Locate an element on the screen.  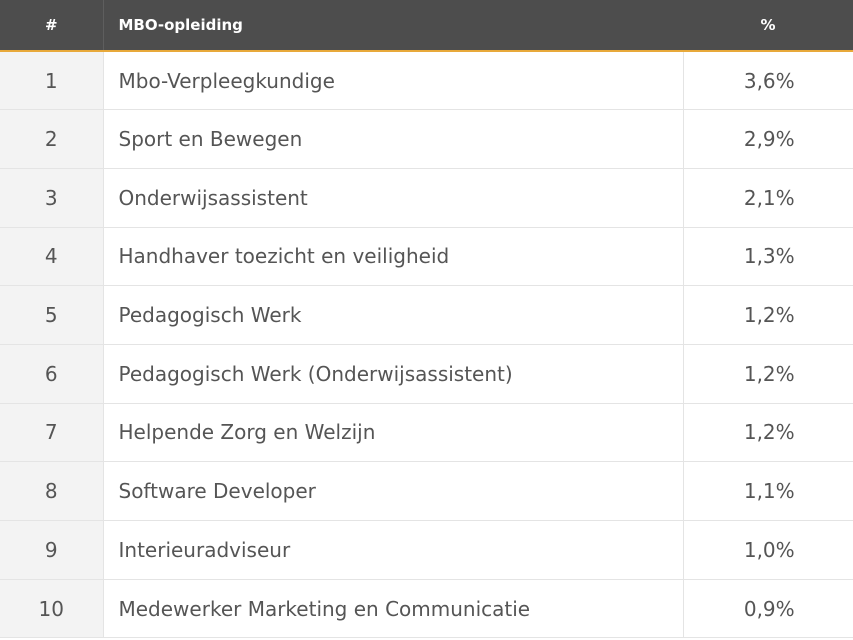
rank-cell: 4 is located at coordinates (52, 256).